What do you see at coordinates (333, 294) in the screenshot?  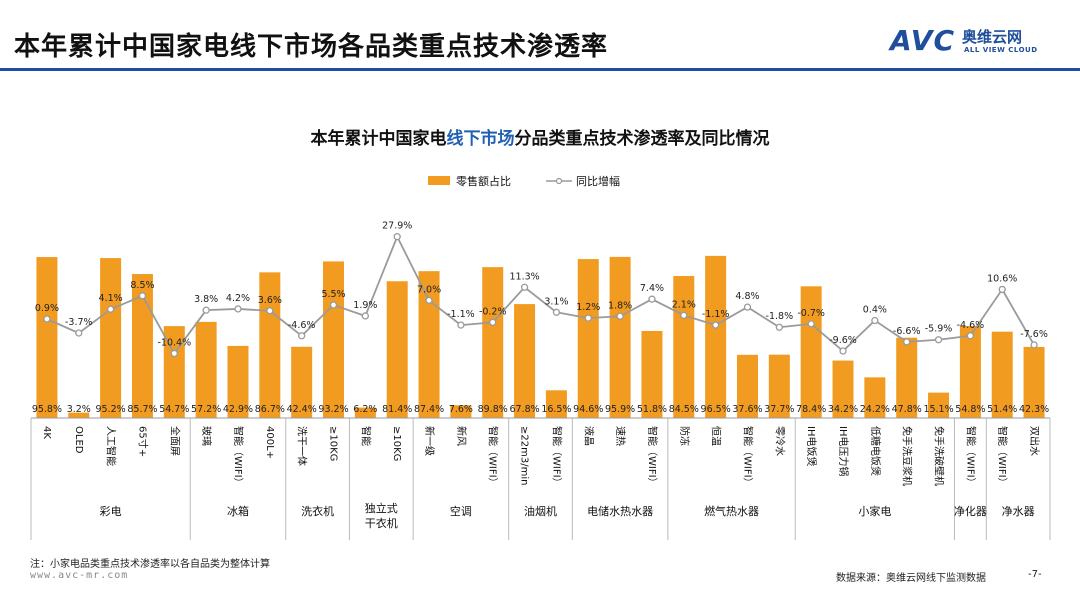 I see `growth-label-10: 5.5%` at bounding box center [333, 294].